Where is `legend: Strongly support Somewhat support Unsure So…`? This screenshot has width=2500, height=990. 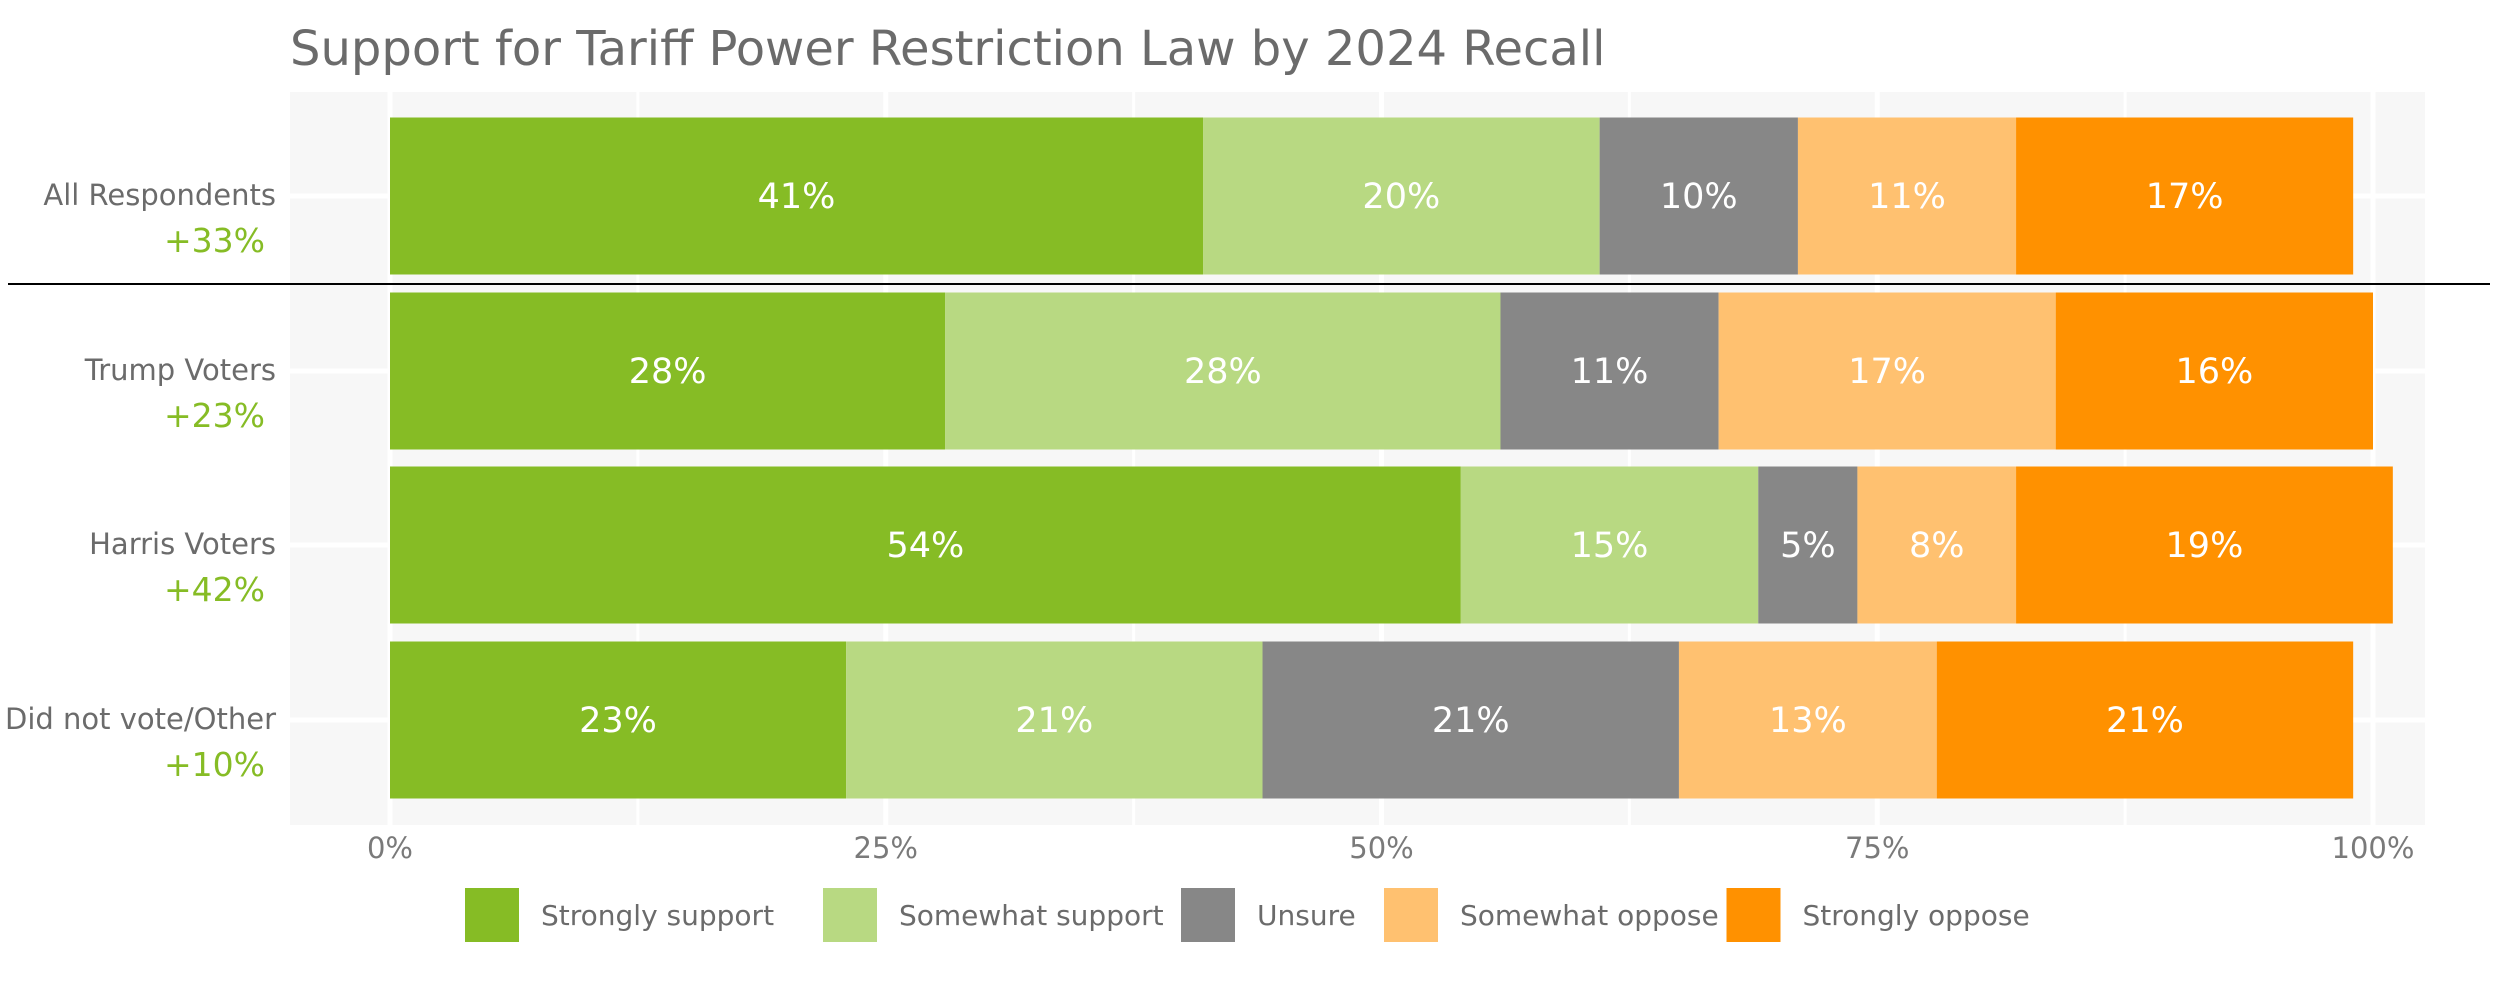 legend: Strongly support Somewhat support Unsure So… is located at coordinates (1247, 915).